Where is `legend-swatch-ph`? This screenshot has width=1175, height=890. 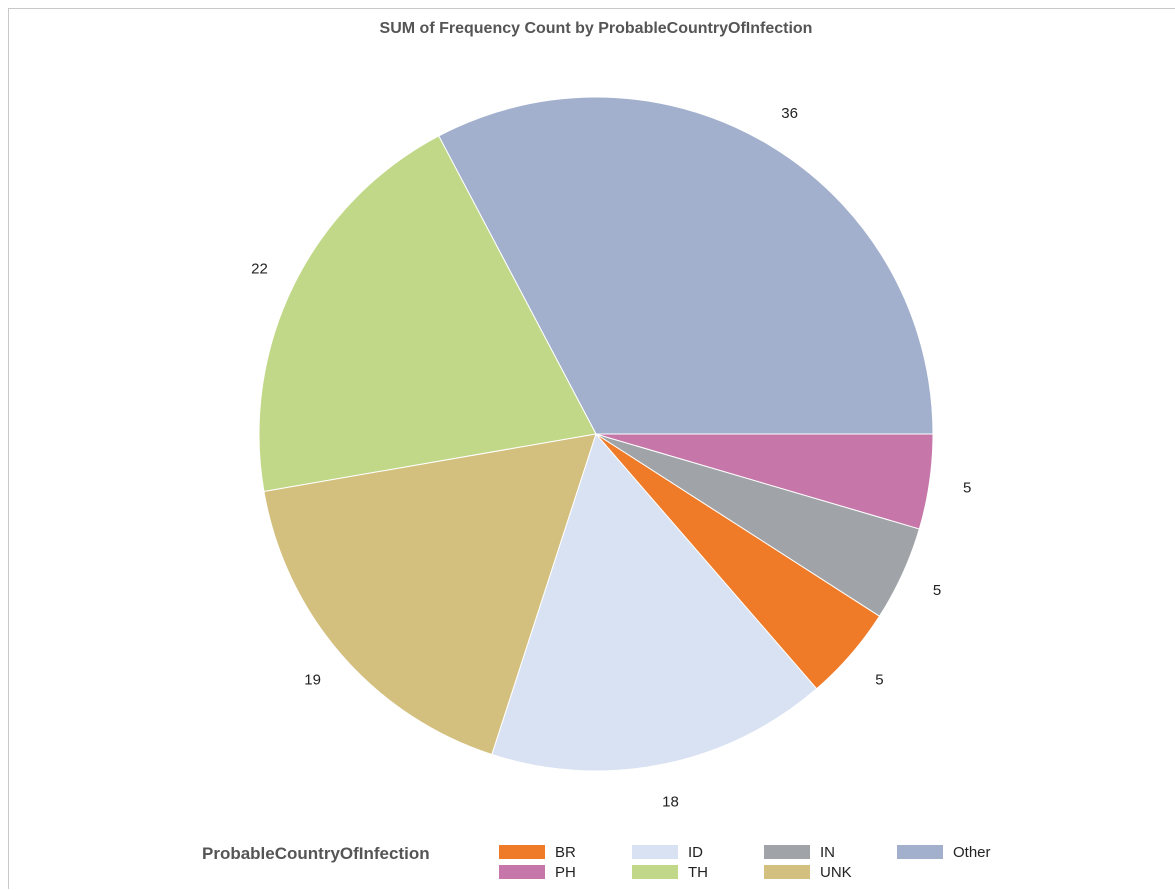
legend-swatch-ph is located at coordinates (522, 872).